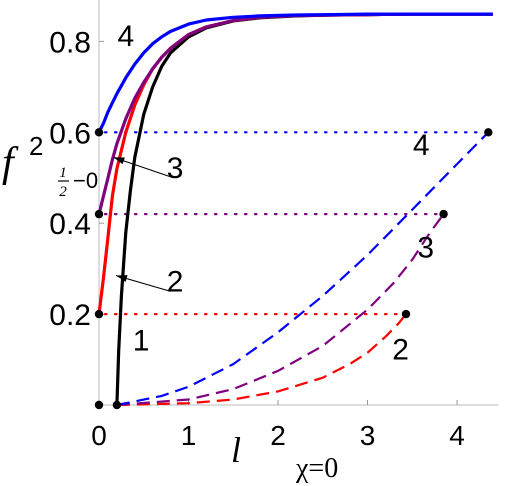 The width and height of the screenshot is (507, 486). I want to click on svg-text: f, so click(10, 163).